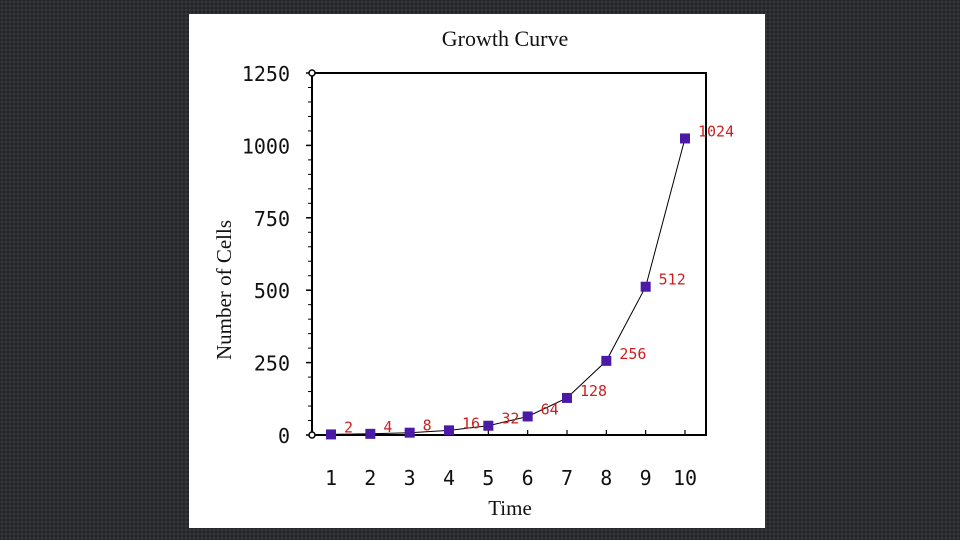  I want to click on x-tick-label: 7, so click(567, 478).